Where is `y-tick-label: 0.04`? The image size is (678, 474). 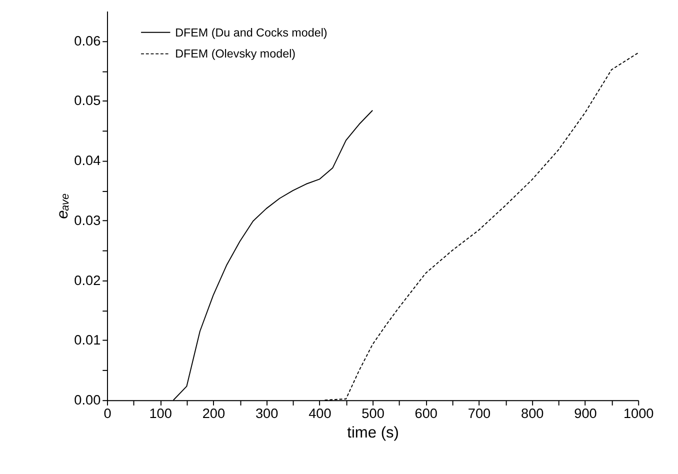
y-tick-label: 0.04 is located at coordinates (88, 160).